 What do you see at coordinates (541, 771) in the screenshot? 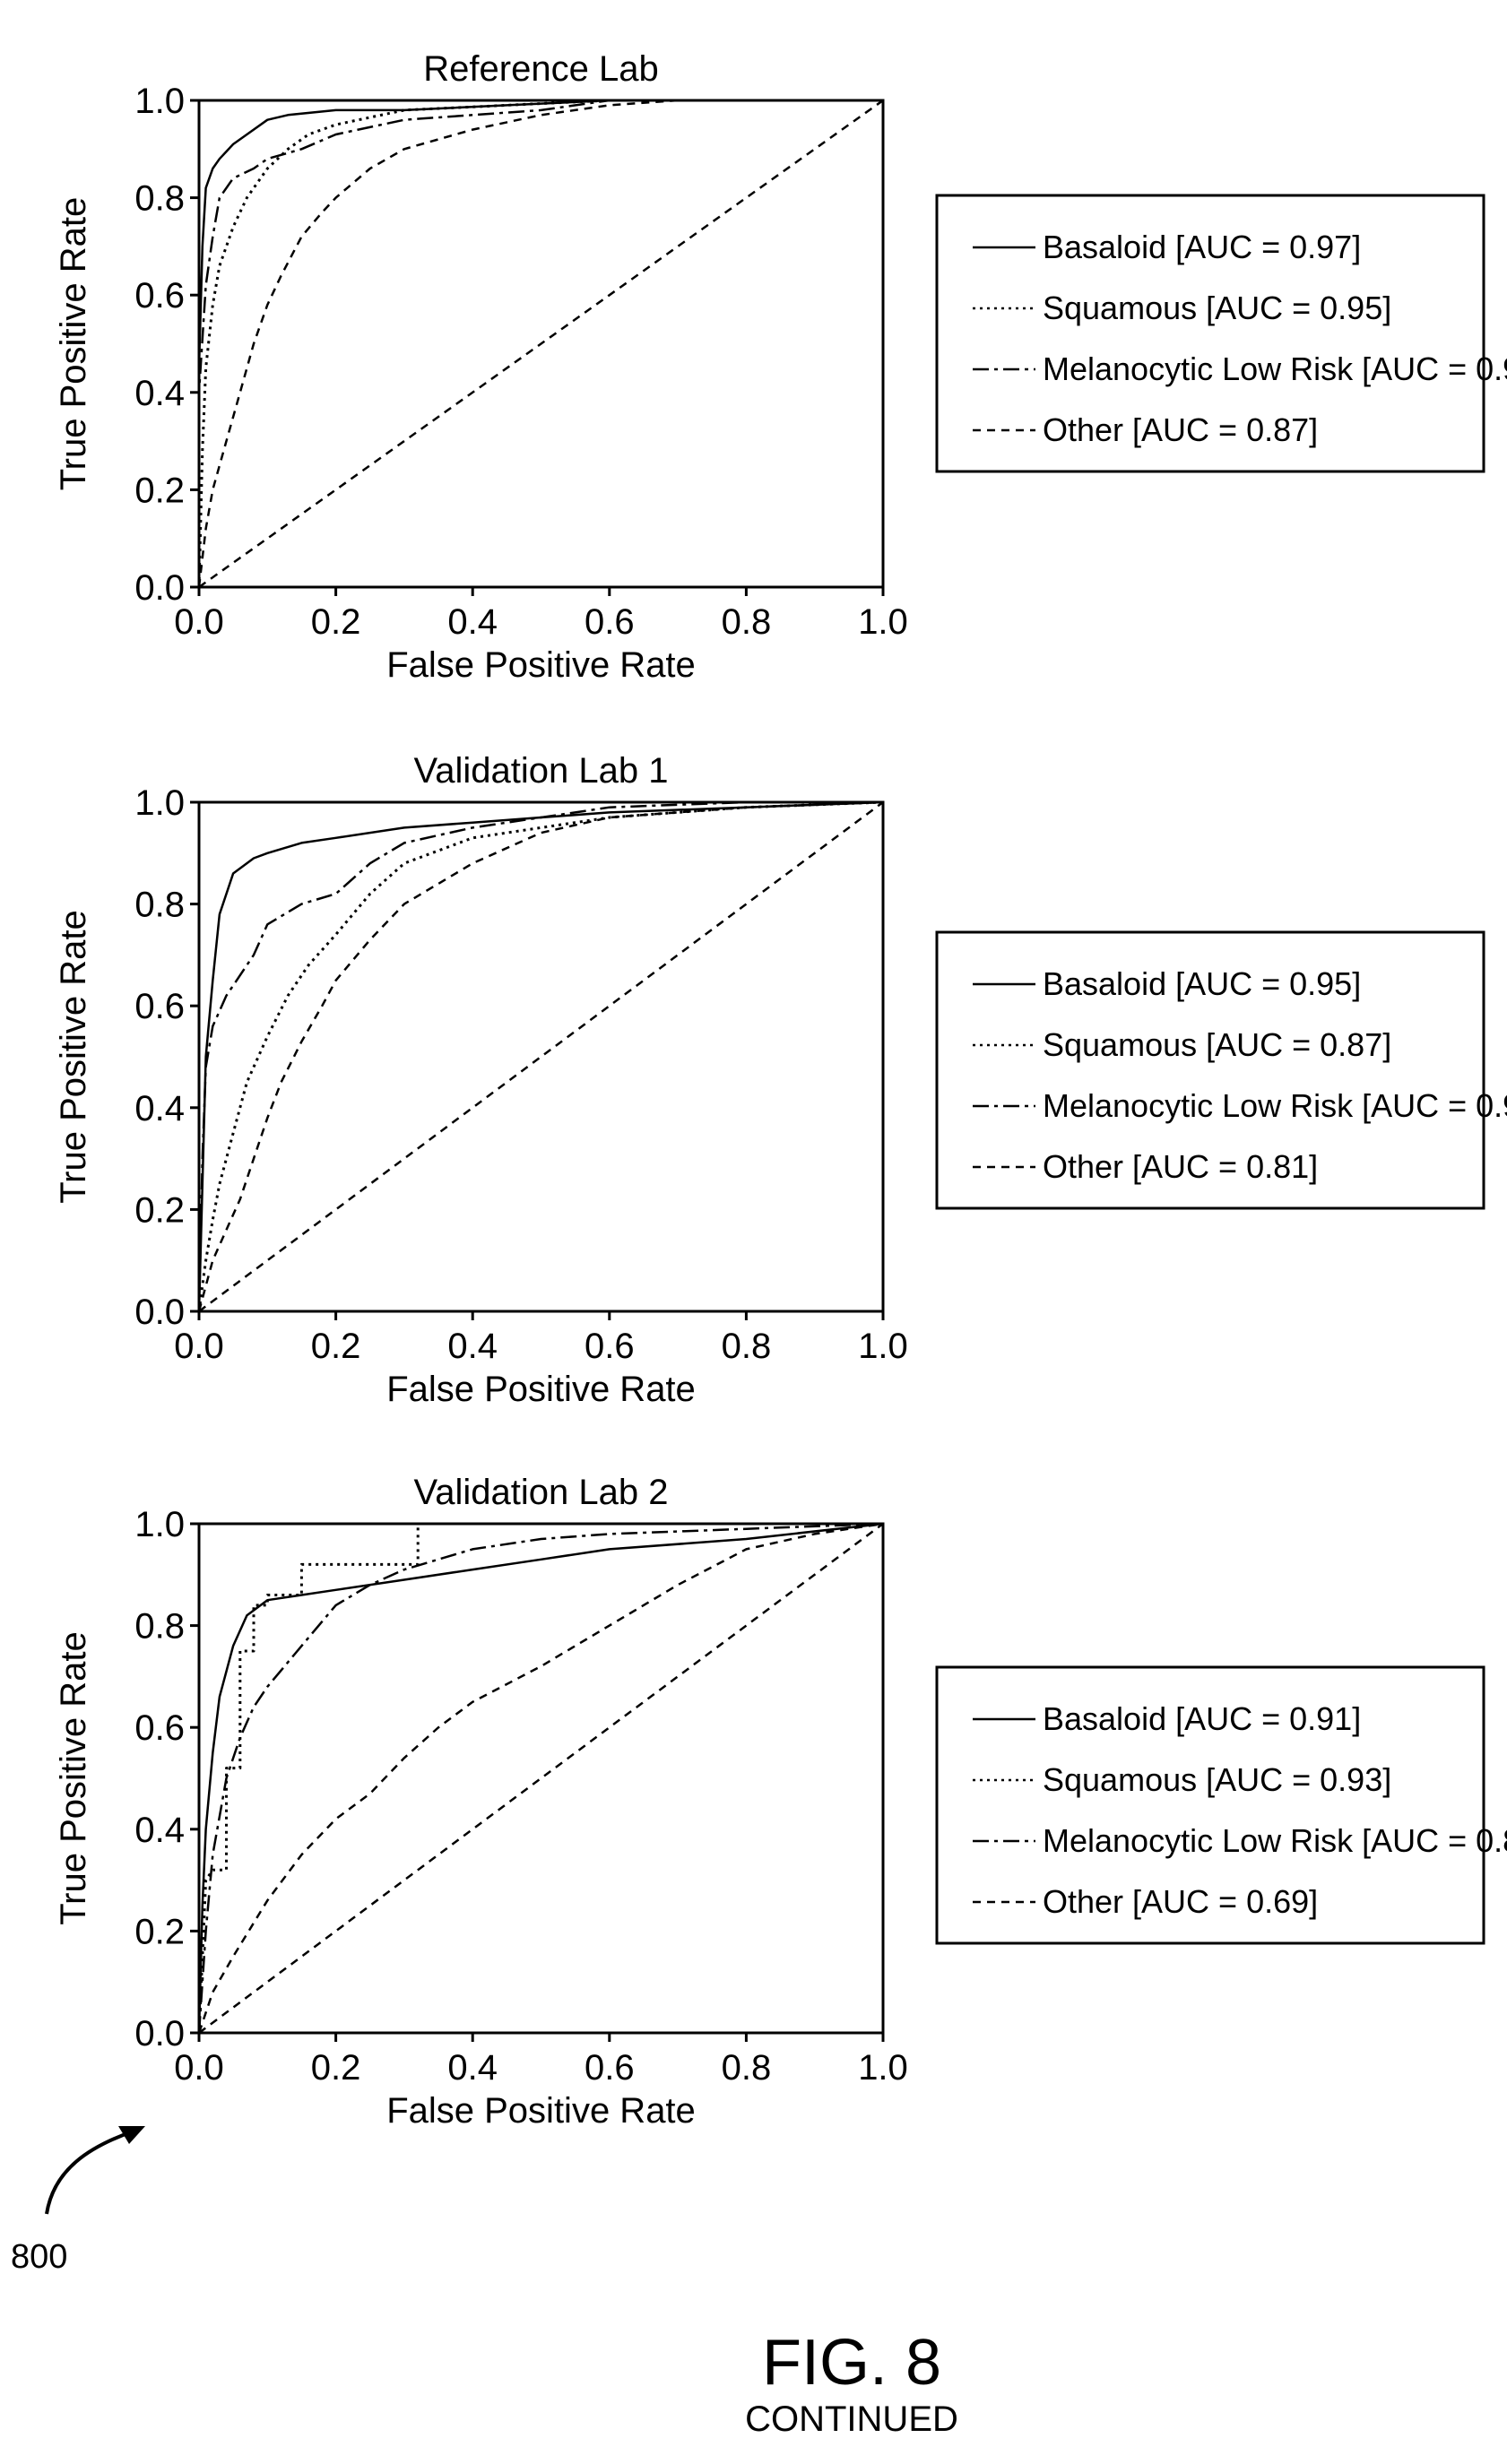
I see `chart-title: Validation Lab 1` at bounding box center [541, 771].